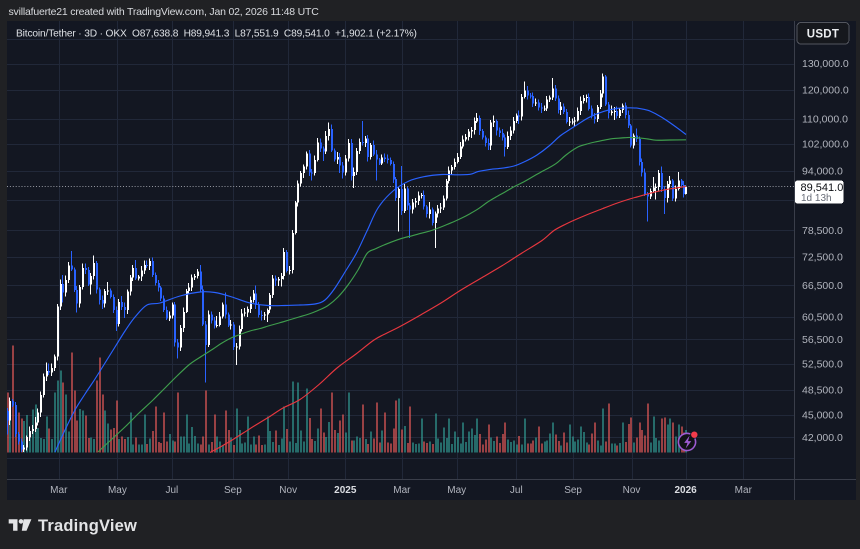 The image size is (860, 549). Describe the element at coordinates (822, 340) in the screenshot. I see `svg-text: 56,500.0` at that location.